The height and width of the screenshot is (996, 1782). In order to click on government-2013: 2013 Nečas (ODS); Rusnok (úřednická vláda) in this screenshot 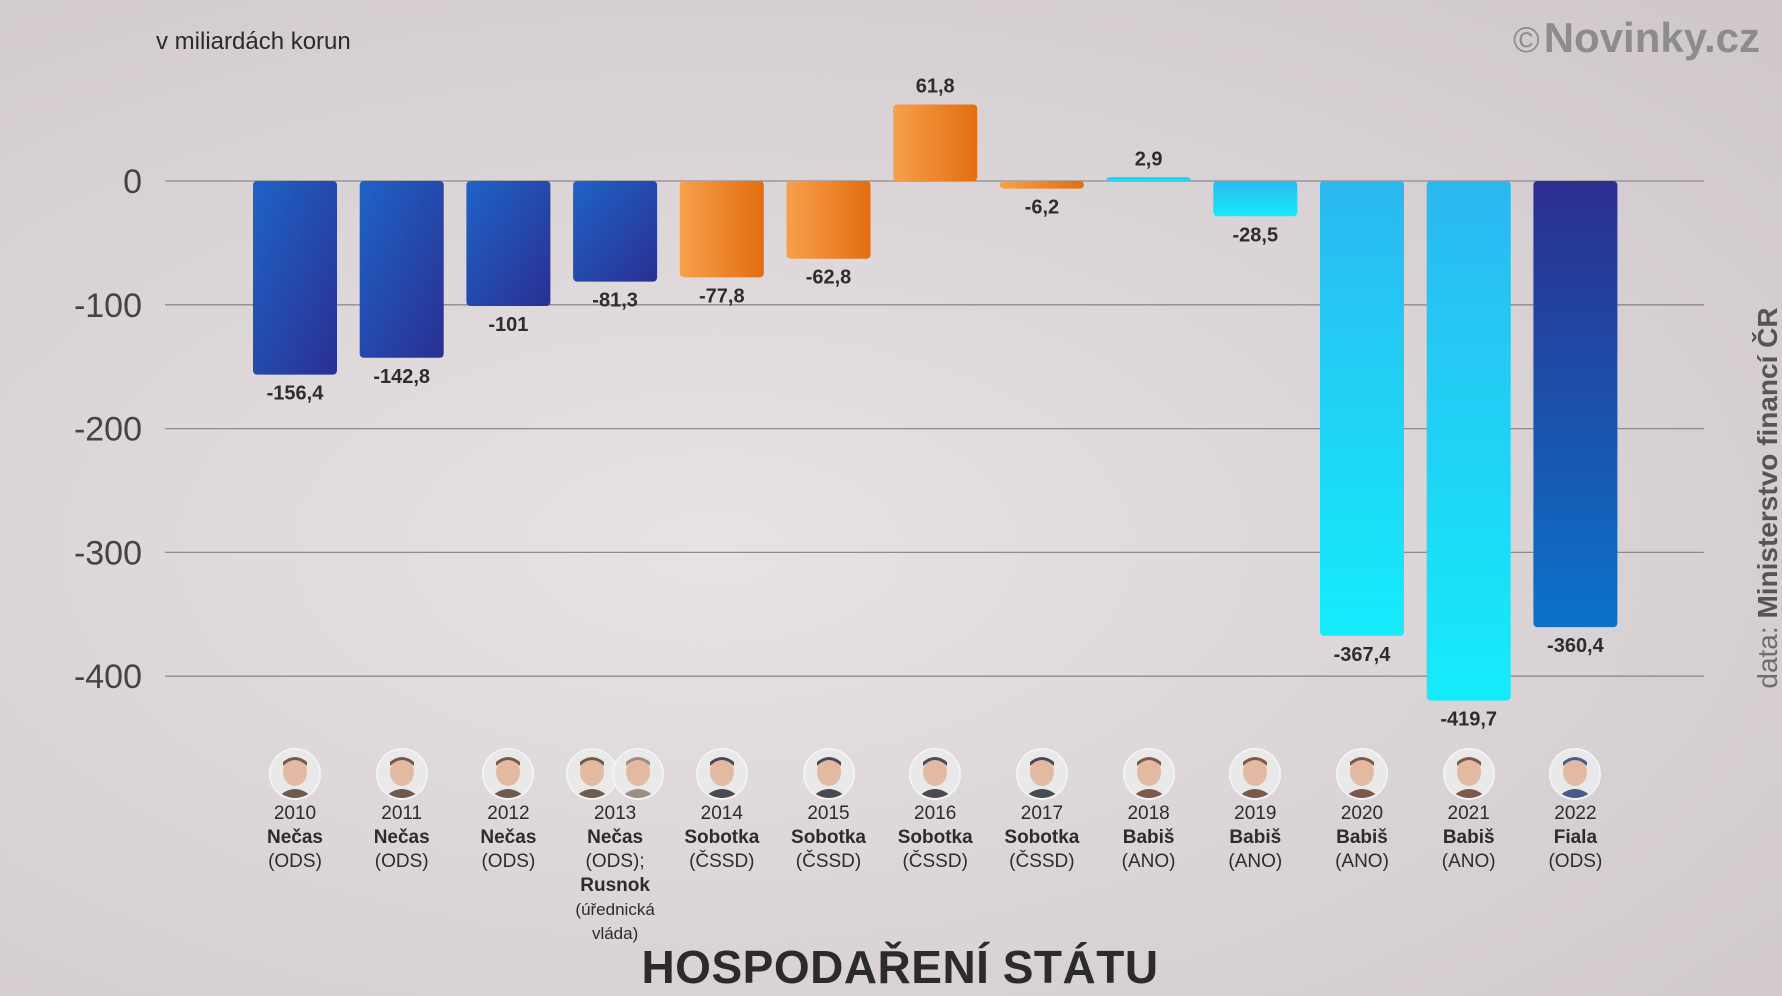, I will do `click(615, 847)`.